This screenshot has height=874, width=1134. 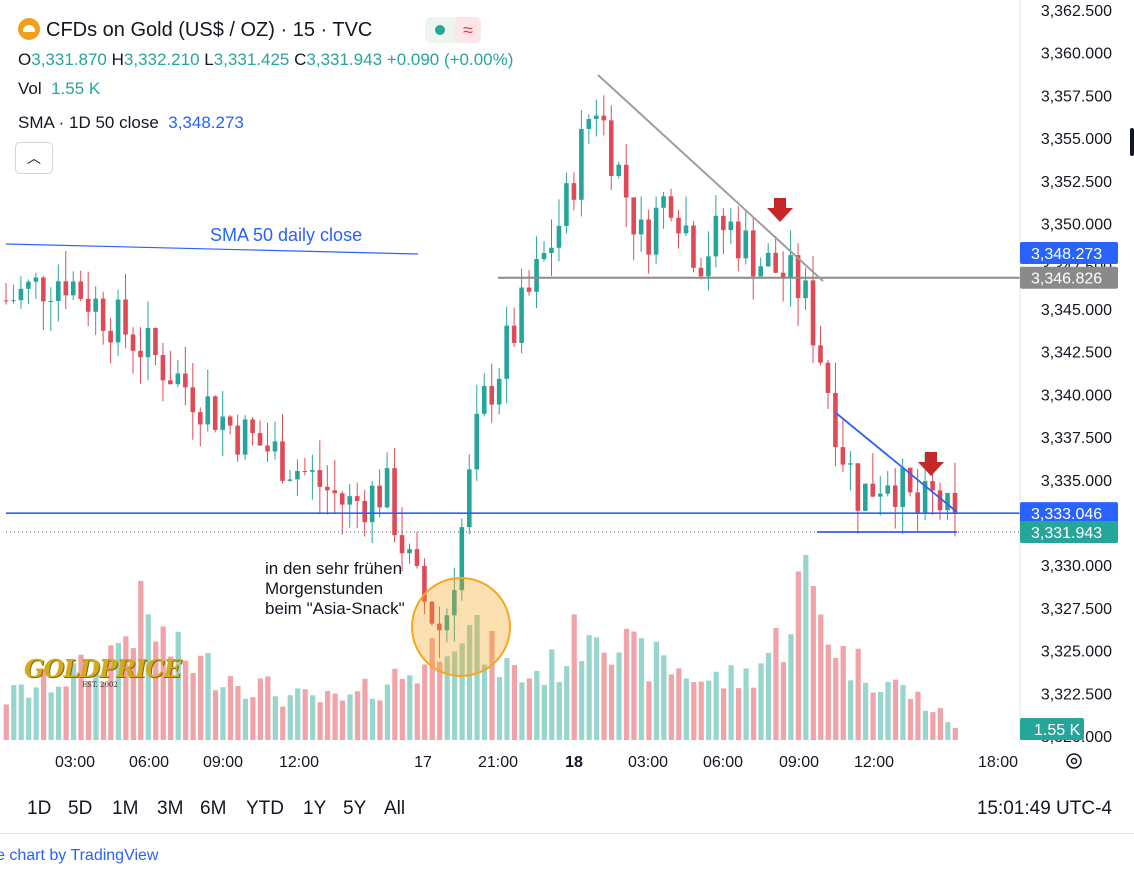 What do you see at coordinates (59, 88) in the screenshot?
I see `volume-legend: Vol 1.55 K` at bounding box center [59, 88].